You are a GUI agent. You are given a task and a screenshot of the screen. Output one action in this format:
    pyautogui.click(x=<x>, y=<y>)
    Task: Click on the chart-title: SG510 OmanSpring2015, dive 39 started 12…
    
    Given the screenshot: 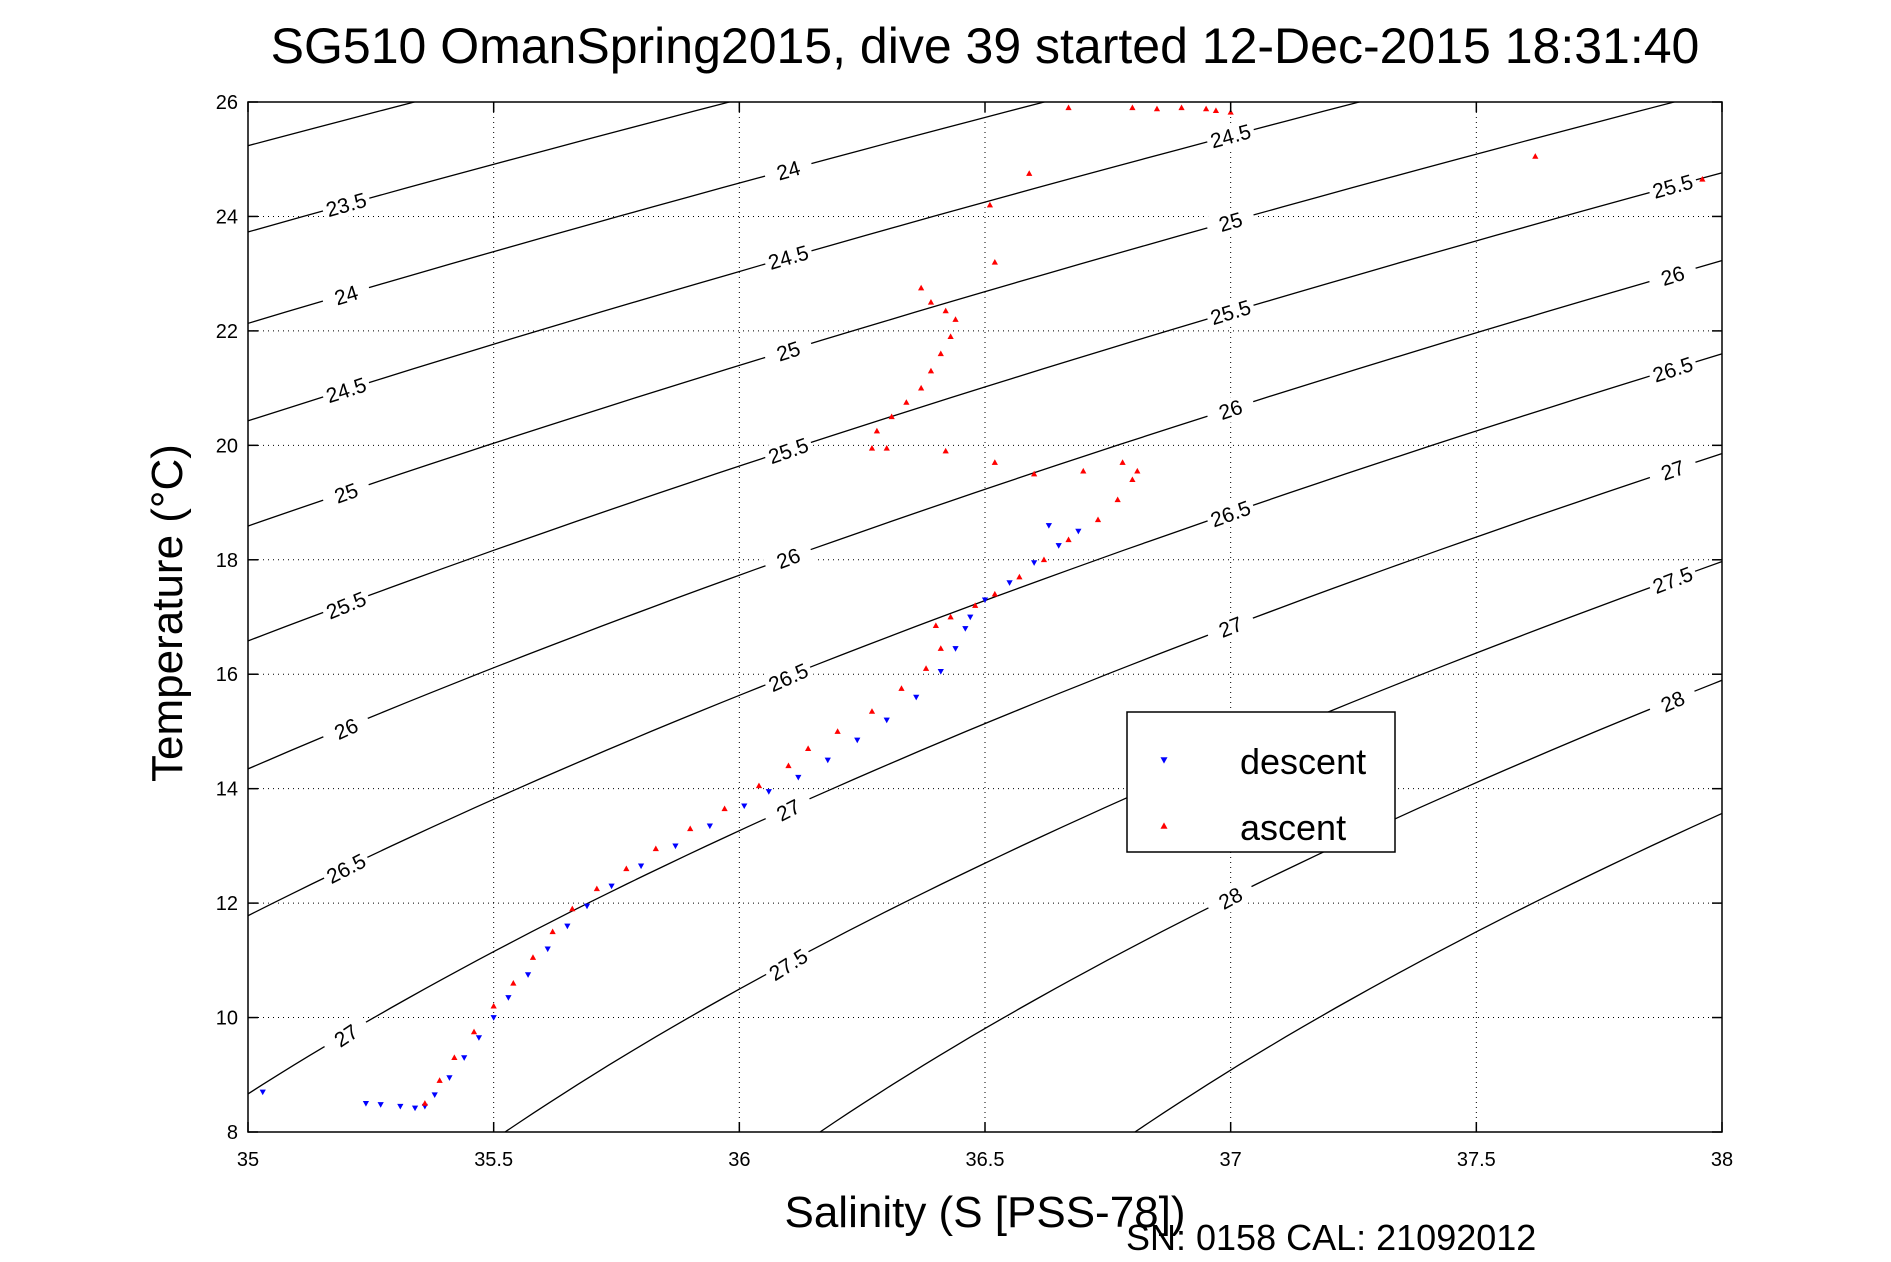 What is the action you would take?
    pyautogui.click(x=985, y=46)
    